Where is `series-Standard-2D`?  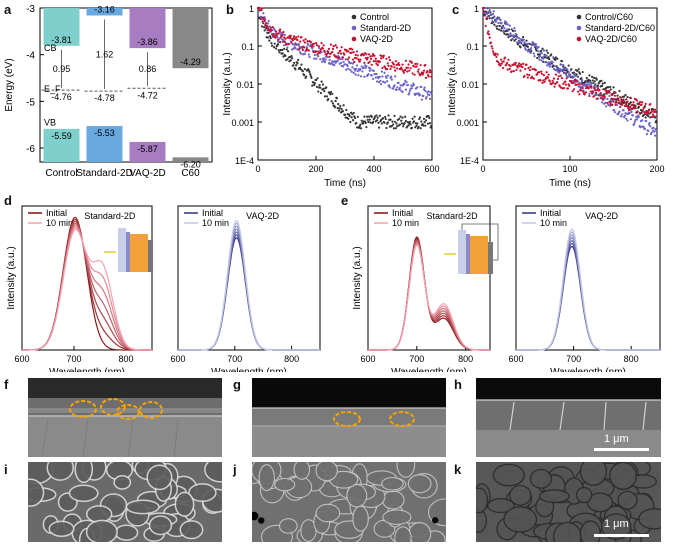
series-Standard-2D is located at coordinates (344, 53).